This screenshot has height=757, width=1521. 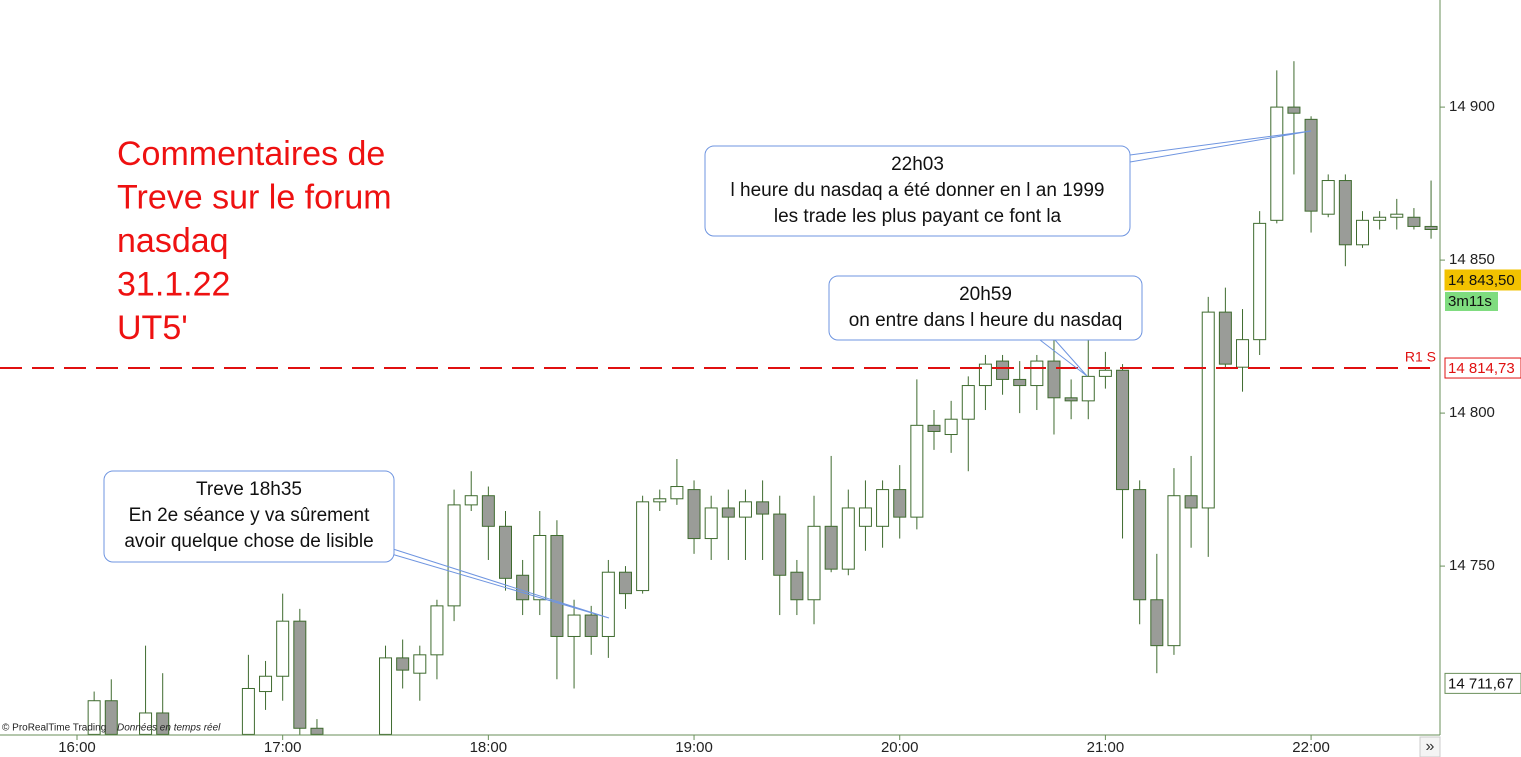 I want to click on footer-copyright: © ProRealTime Trading, so click(x=54, y=728).